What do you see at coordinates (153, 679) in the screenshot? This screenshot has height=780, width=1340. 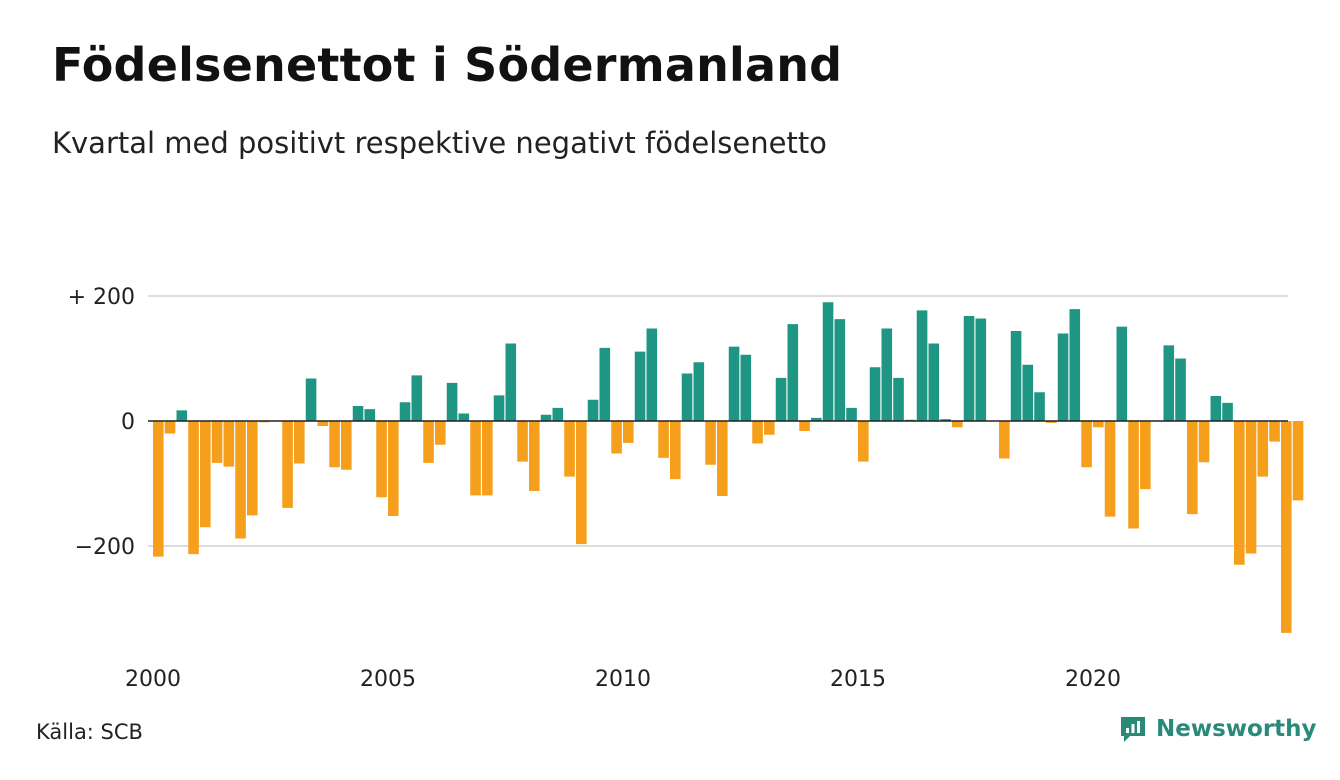 I see `x-tick-label: 2000` at bounding box center [153, 679].